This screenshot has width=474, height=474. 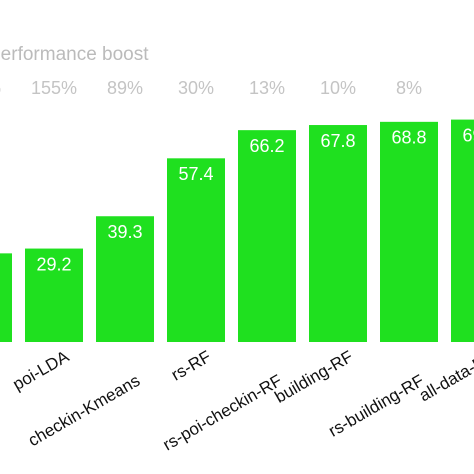 I want to click on chart-title: Performance boost, so click(x=74, y=54).